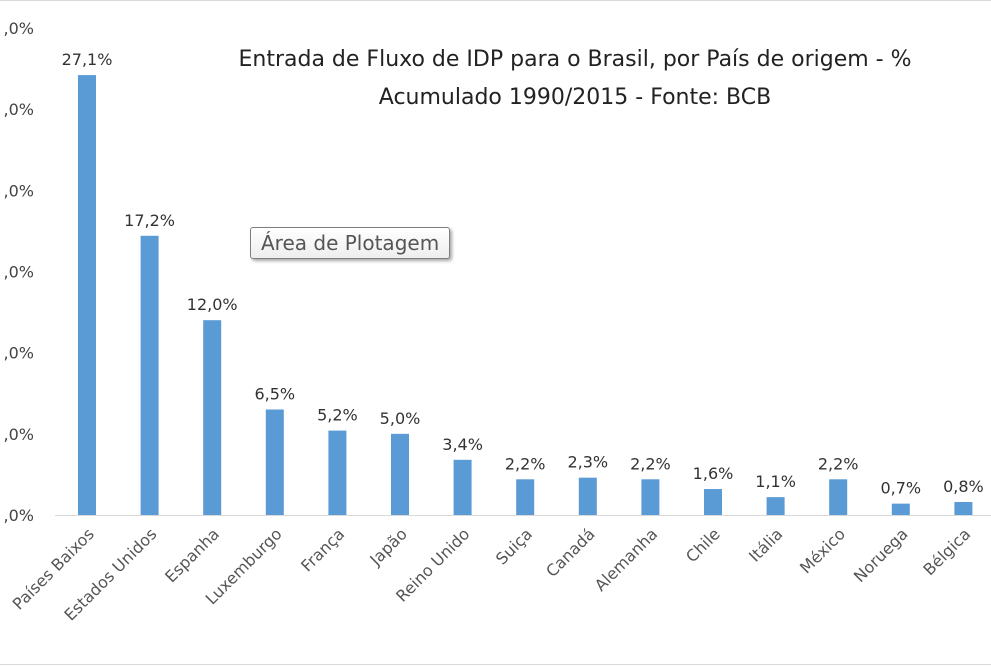  I want to click on x-tick-label: Suiça, so click(514, 546).